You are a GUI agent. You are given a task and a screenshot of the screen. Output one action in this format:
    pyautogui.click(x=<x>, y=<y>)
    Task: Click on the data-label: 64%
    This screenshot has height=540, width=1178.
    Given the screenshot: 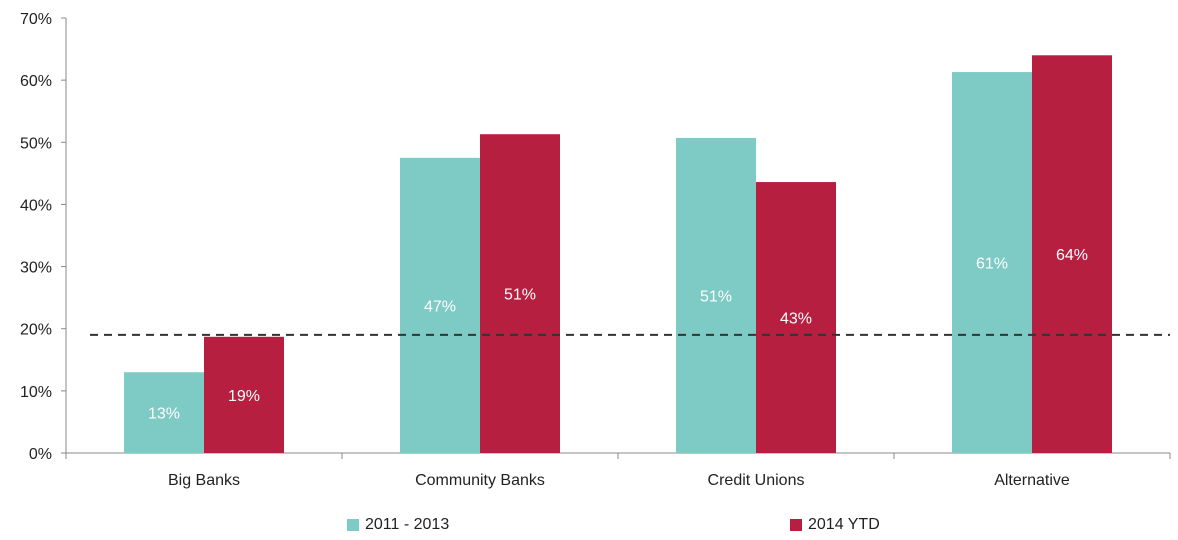 What is the action you would take?
    pyautogui.click(x=1072, y=255)
    